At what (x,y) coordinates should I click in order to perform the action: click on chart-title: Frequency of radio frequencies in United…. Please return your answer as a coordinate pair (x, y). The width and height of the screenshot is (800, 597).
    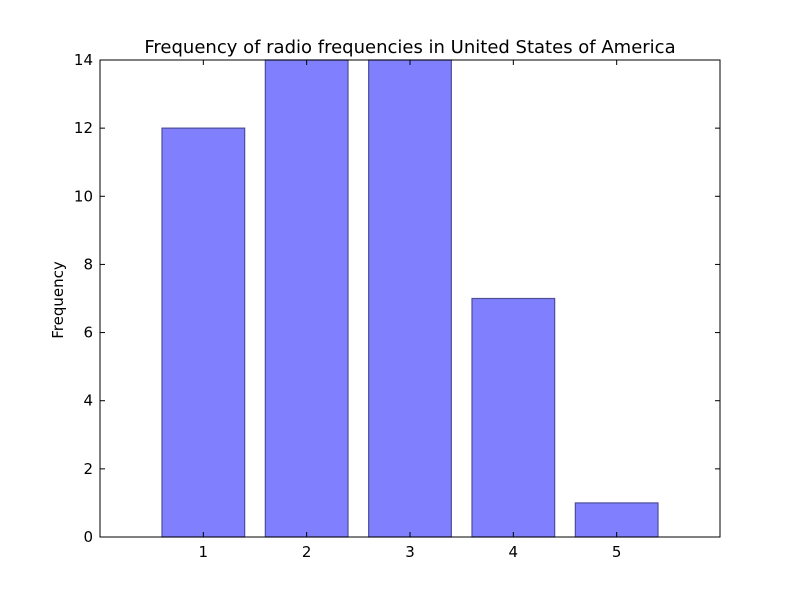
    Looking at the image, I should click on (409, 47).